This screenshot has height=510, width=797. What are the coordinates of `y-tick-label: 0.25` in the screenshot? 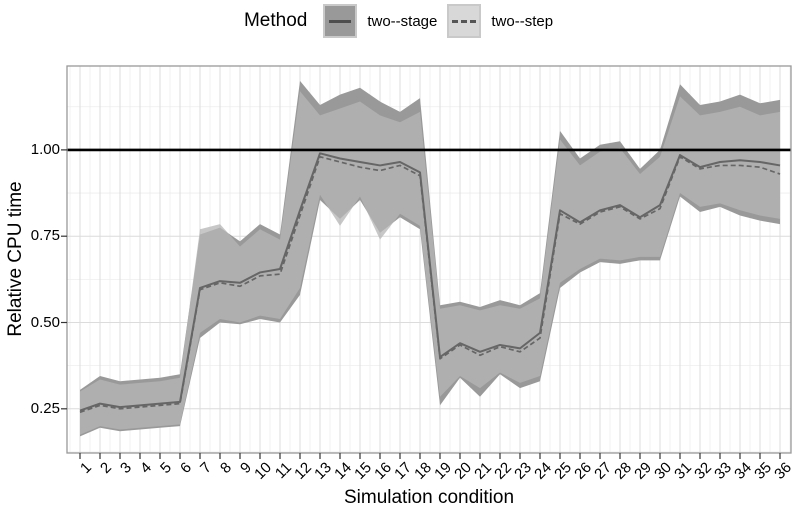 It's located at (45, 408).